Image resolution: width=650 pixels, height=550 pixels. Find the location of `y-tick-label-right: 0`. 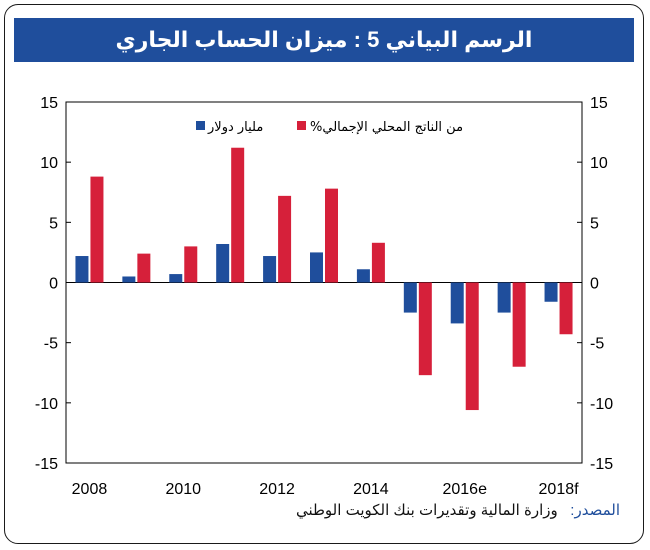

y-tick-label-right: 0 is located at coordinates (594, 284).